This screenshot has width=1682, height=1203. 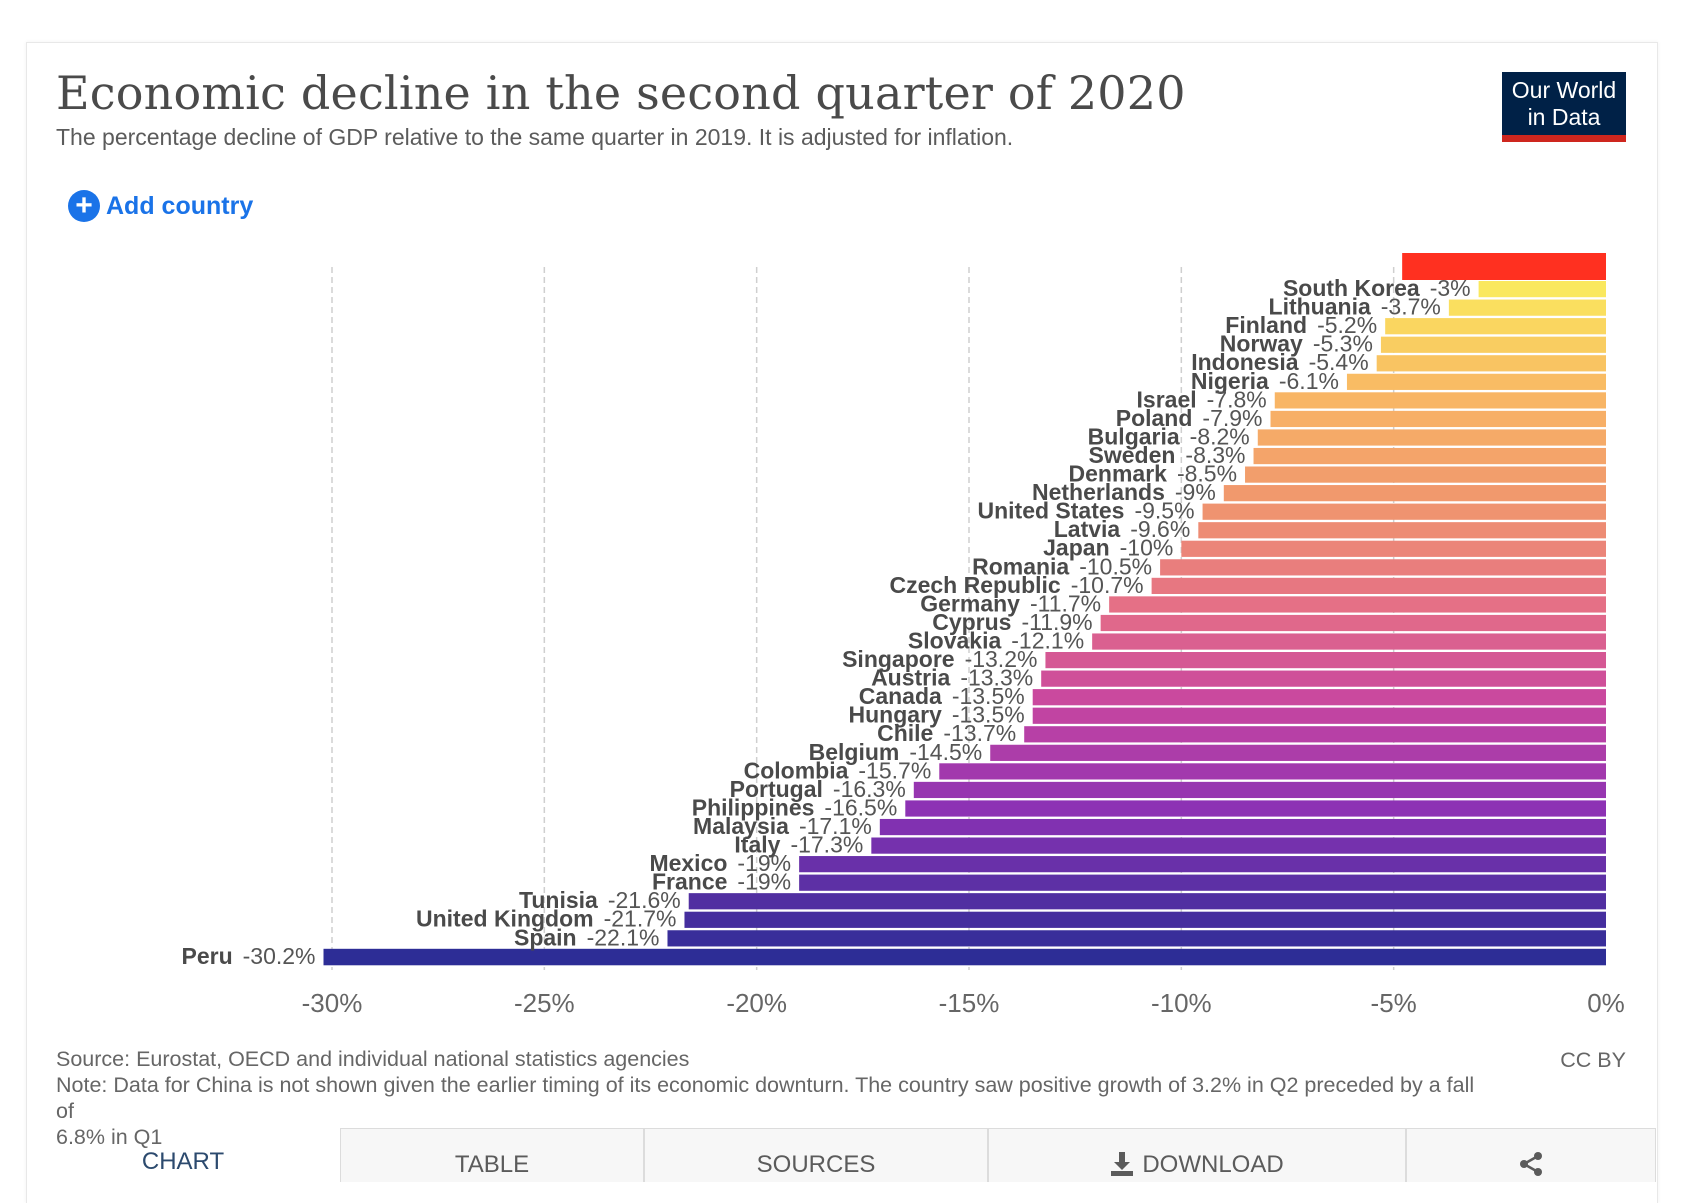 I want to click on bar-value-label: -13.7%, so click(x=979, y=733).